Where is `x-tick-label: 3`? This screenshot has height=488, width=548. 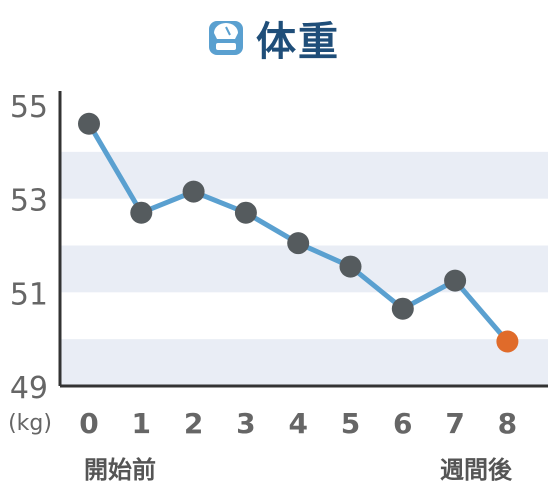 x-tick-label: 3 is located at coordinates (245, 423).